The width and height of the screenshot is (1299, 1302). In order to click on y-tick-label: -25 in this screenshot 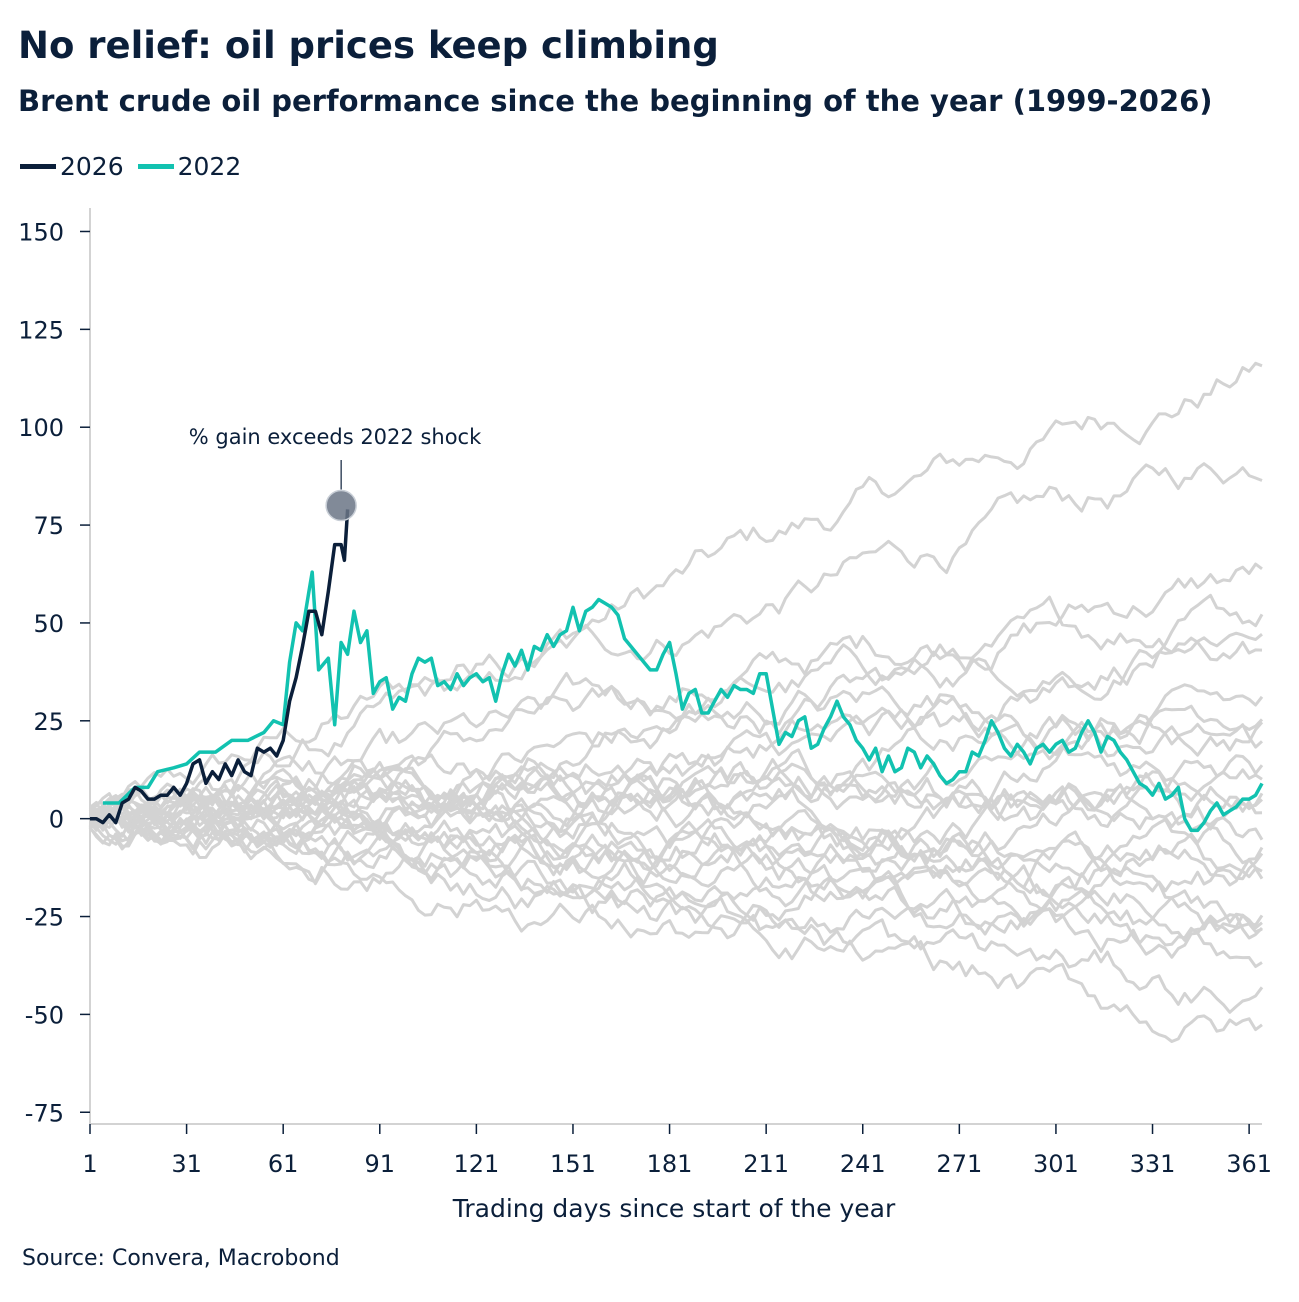, I will do `click(44, 918)`.